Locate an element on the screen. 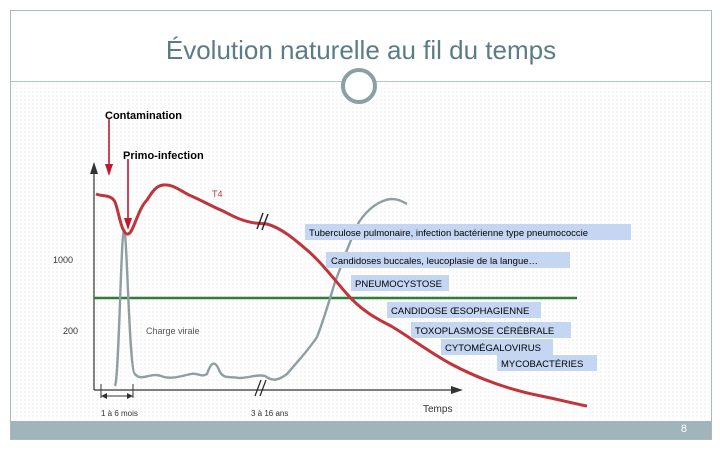 This screenshot has height=450, width=720. slide-title: Évolution naturelle au fil du temps is located at coordinates (361, 50).